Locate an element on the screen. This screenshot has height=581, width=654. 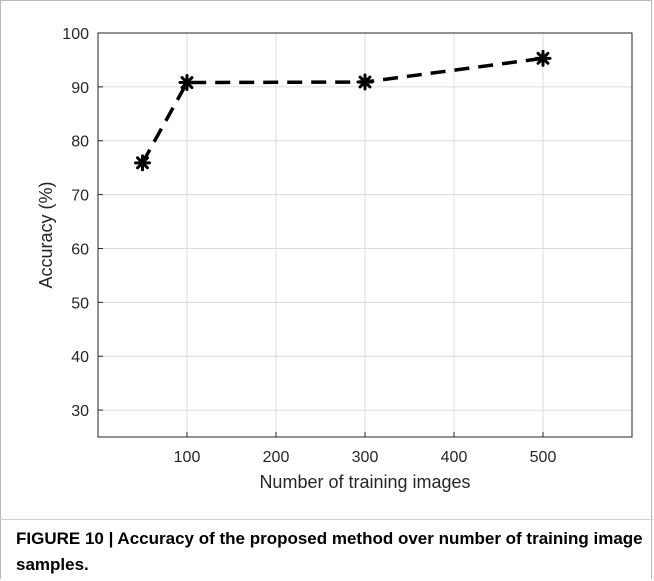
y-tick-label: 80 is located at coordinates (80, 142).